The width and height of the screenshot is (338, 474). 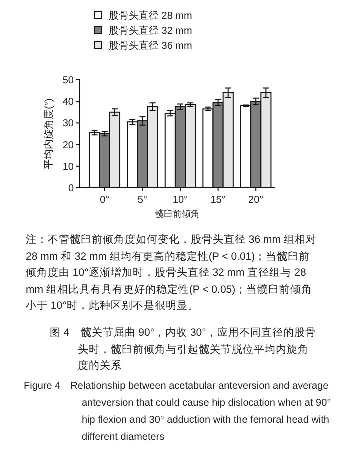 I want to click on x-tick-label: 10°, so click(x=180, y=200).